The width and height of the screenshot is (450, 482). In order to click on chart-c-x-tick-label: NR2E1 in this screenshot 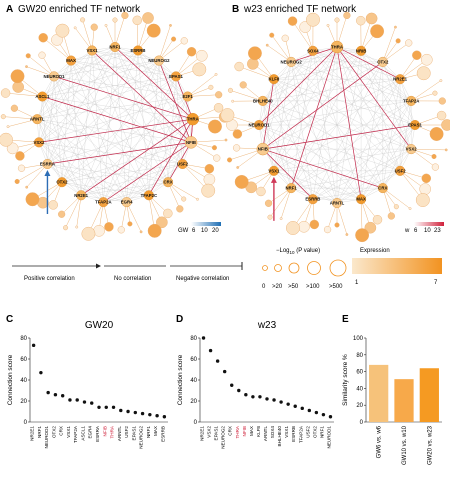, I will do `click(32, 433)`.